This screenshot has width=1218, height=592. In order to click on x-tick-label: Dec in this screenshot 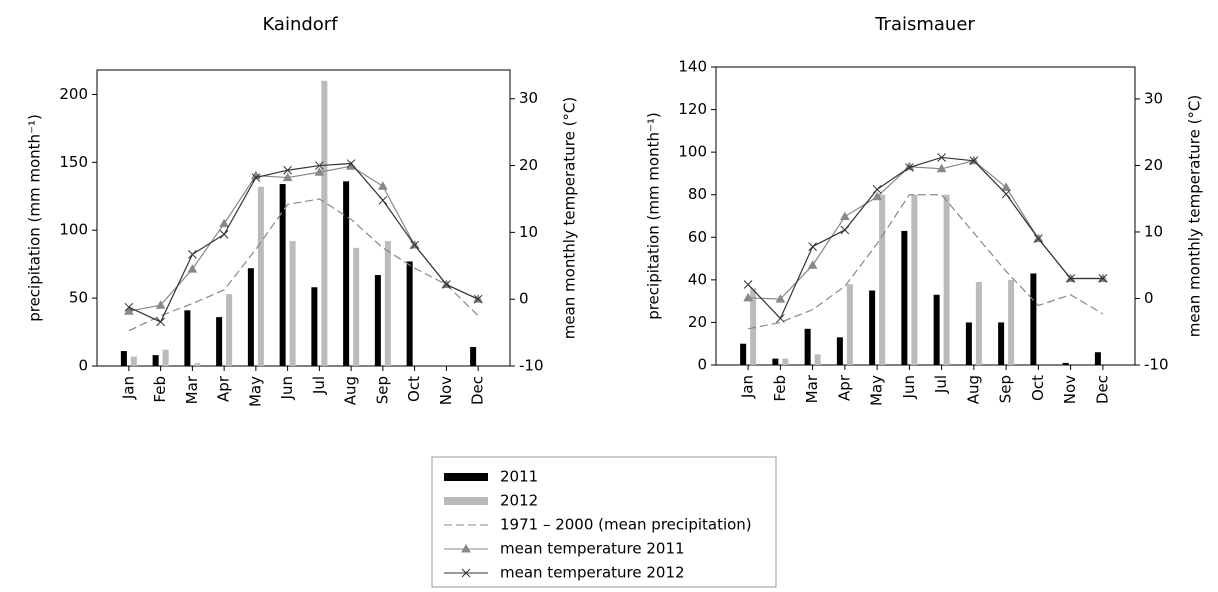, I will do `click(1102, 389)`.